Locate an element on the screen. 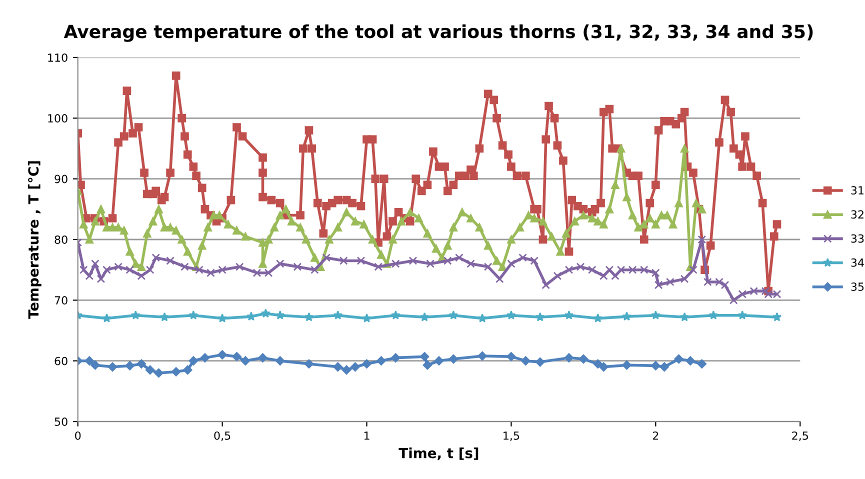 The image size is (865, 479). x-tick-label: 1,5 is located at coordinates (512, 436).